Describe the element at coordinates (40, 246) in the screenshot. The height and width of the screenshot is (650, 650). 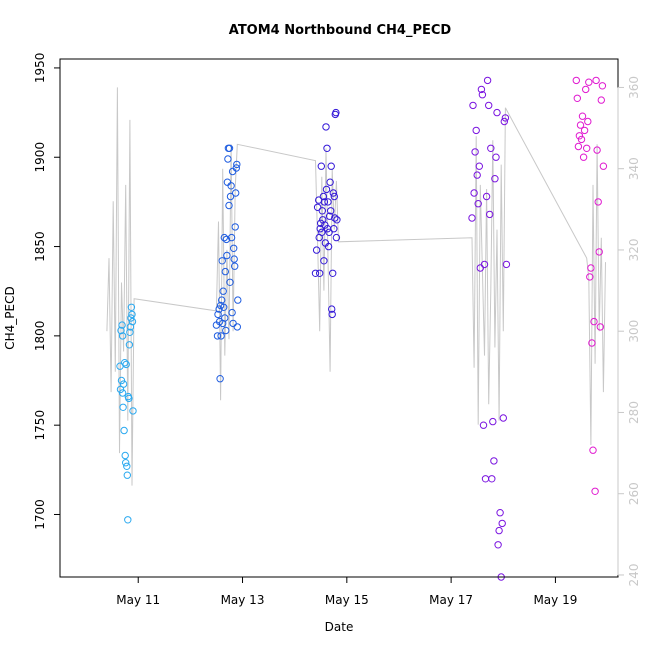
I see `y-tick-label: 1850` at that location.